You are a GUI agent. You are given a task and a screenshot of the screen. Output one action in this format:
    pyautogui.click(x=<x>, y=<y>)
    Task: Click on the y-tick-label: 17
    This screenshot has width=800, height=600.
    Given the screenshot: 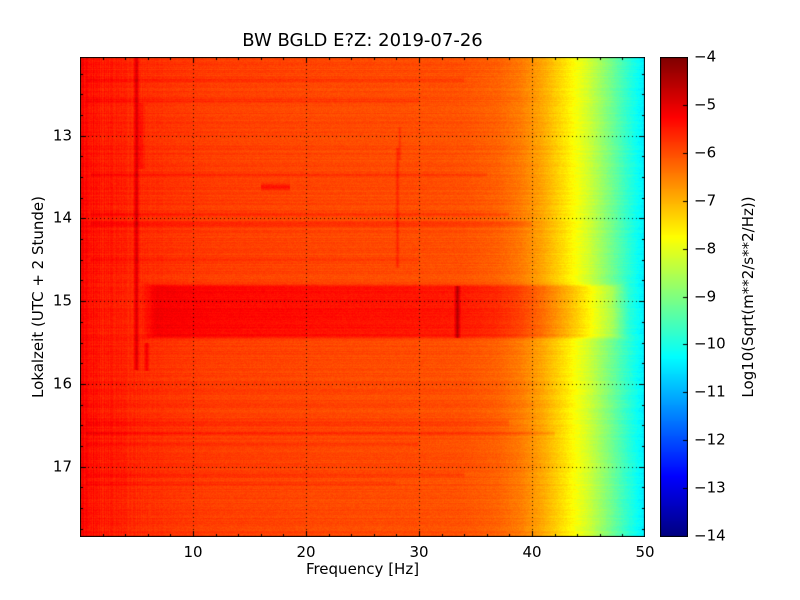 What is the action you would take?
    pyautogui.click(x=62, y=466)
    